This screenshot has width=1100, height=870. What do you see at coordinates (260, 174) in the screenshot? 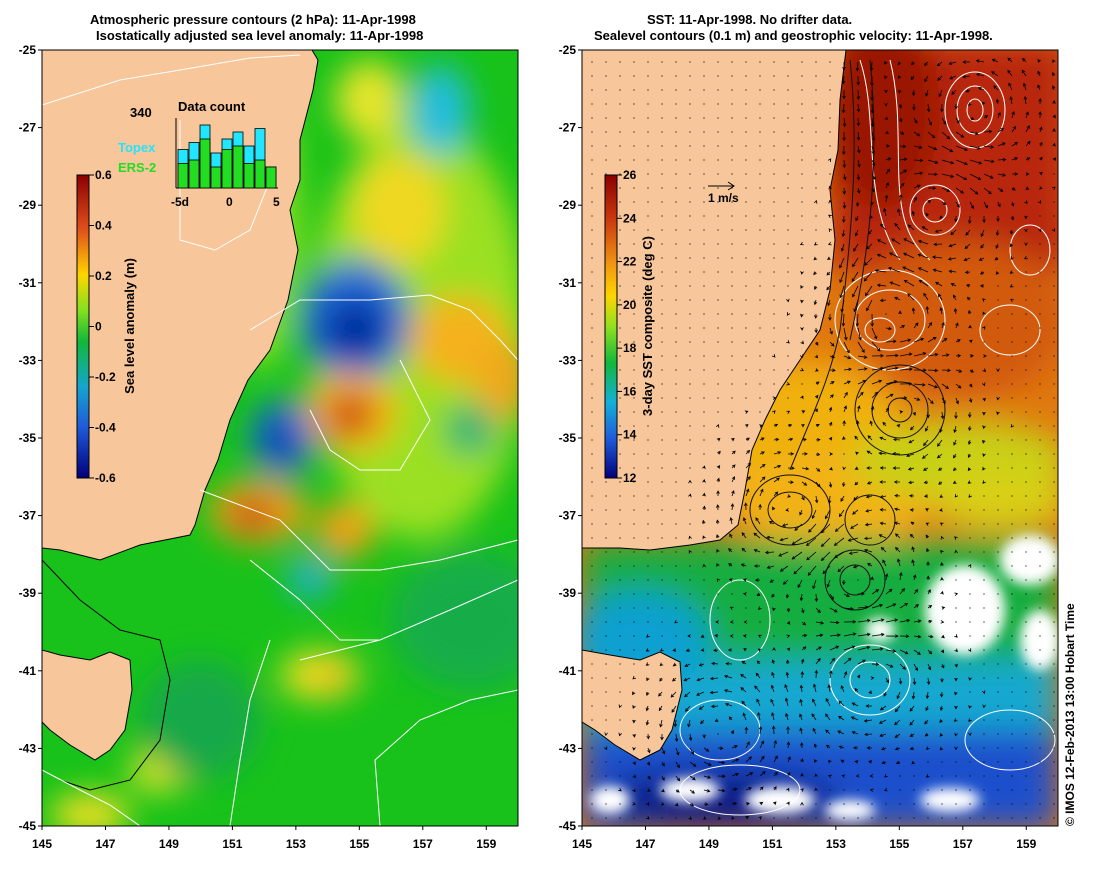
I see `inset-bar-ers2` at bounding box center [260, 174].